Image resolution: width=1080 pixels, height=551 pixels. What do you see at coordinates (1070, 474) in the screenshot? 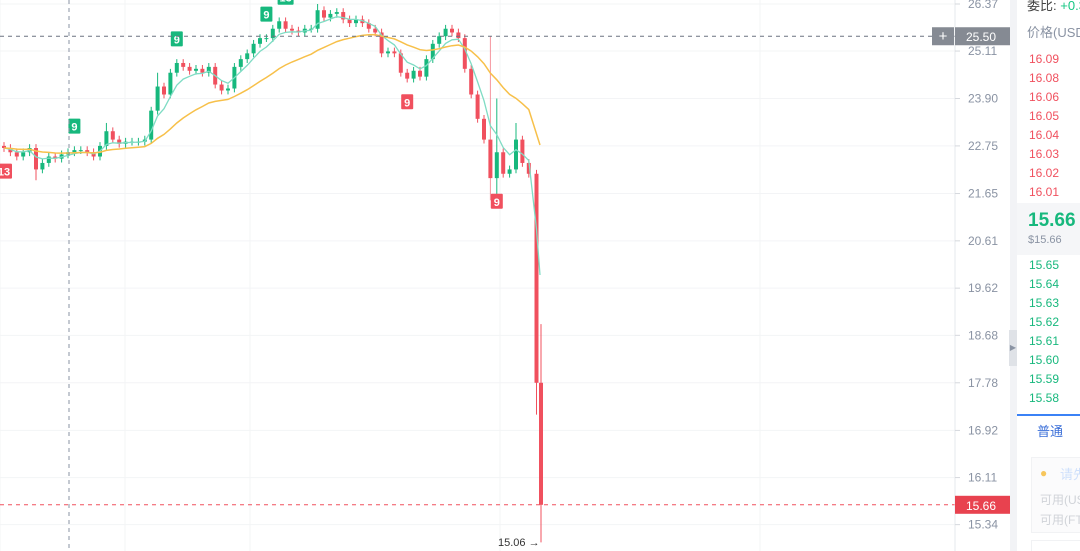
I see `warning-text: 请先` at bounding box center [1070, 474].